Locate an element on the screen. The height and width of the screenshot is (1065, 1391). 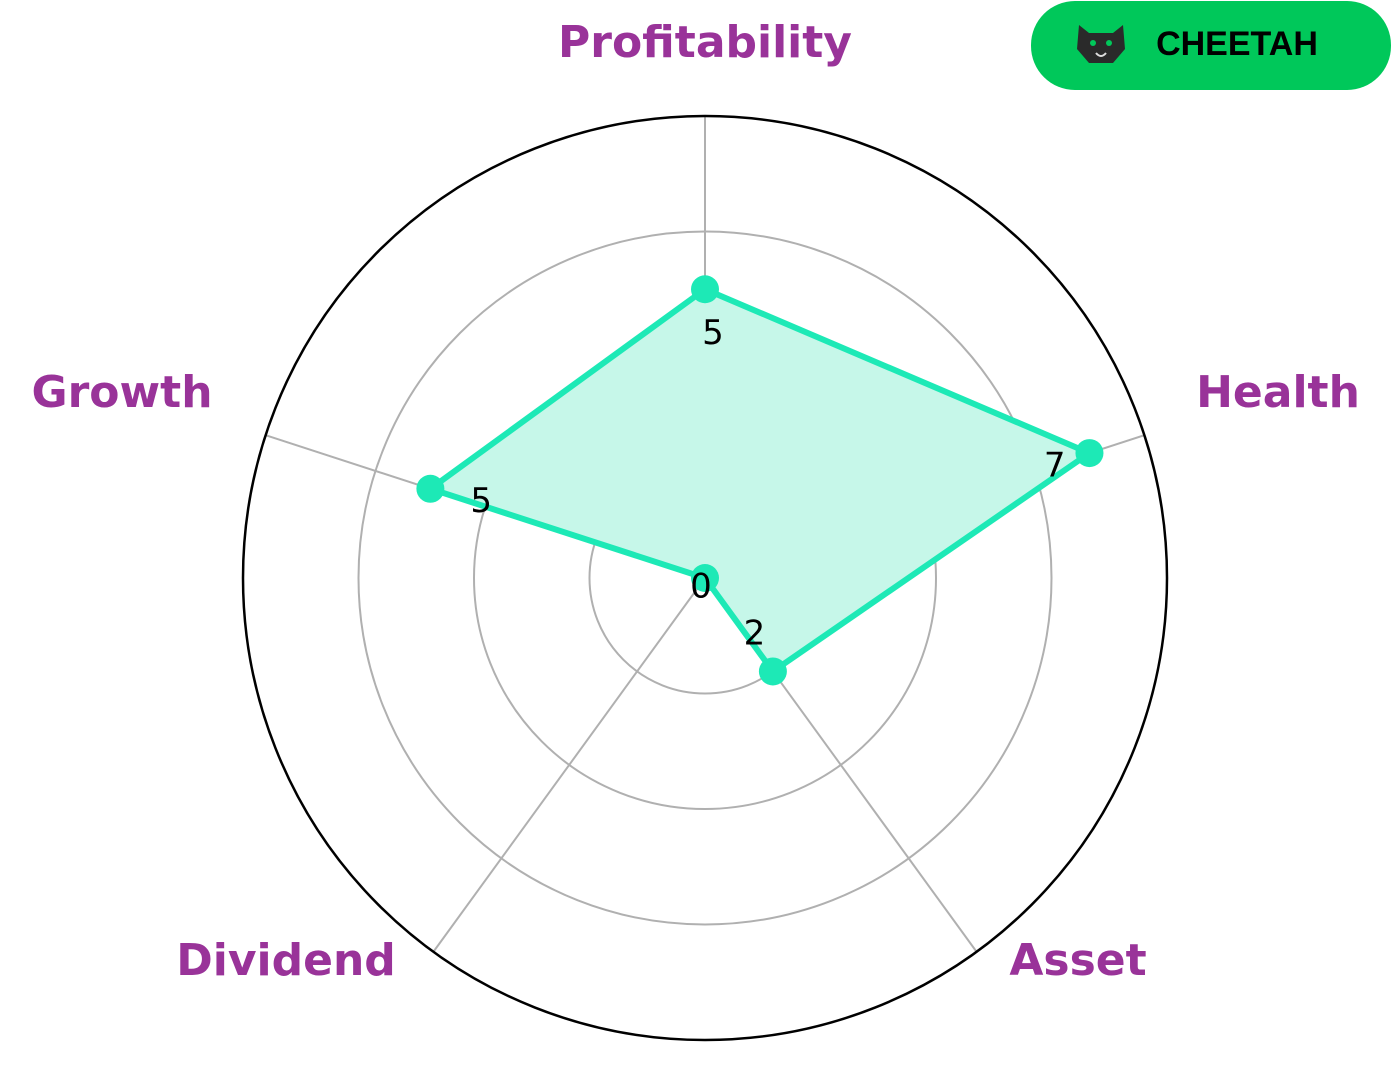
value-label: 0 is located at coordinates (701, 587).